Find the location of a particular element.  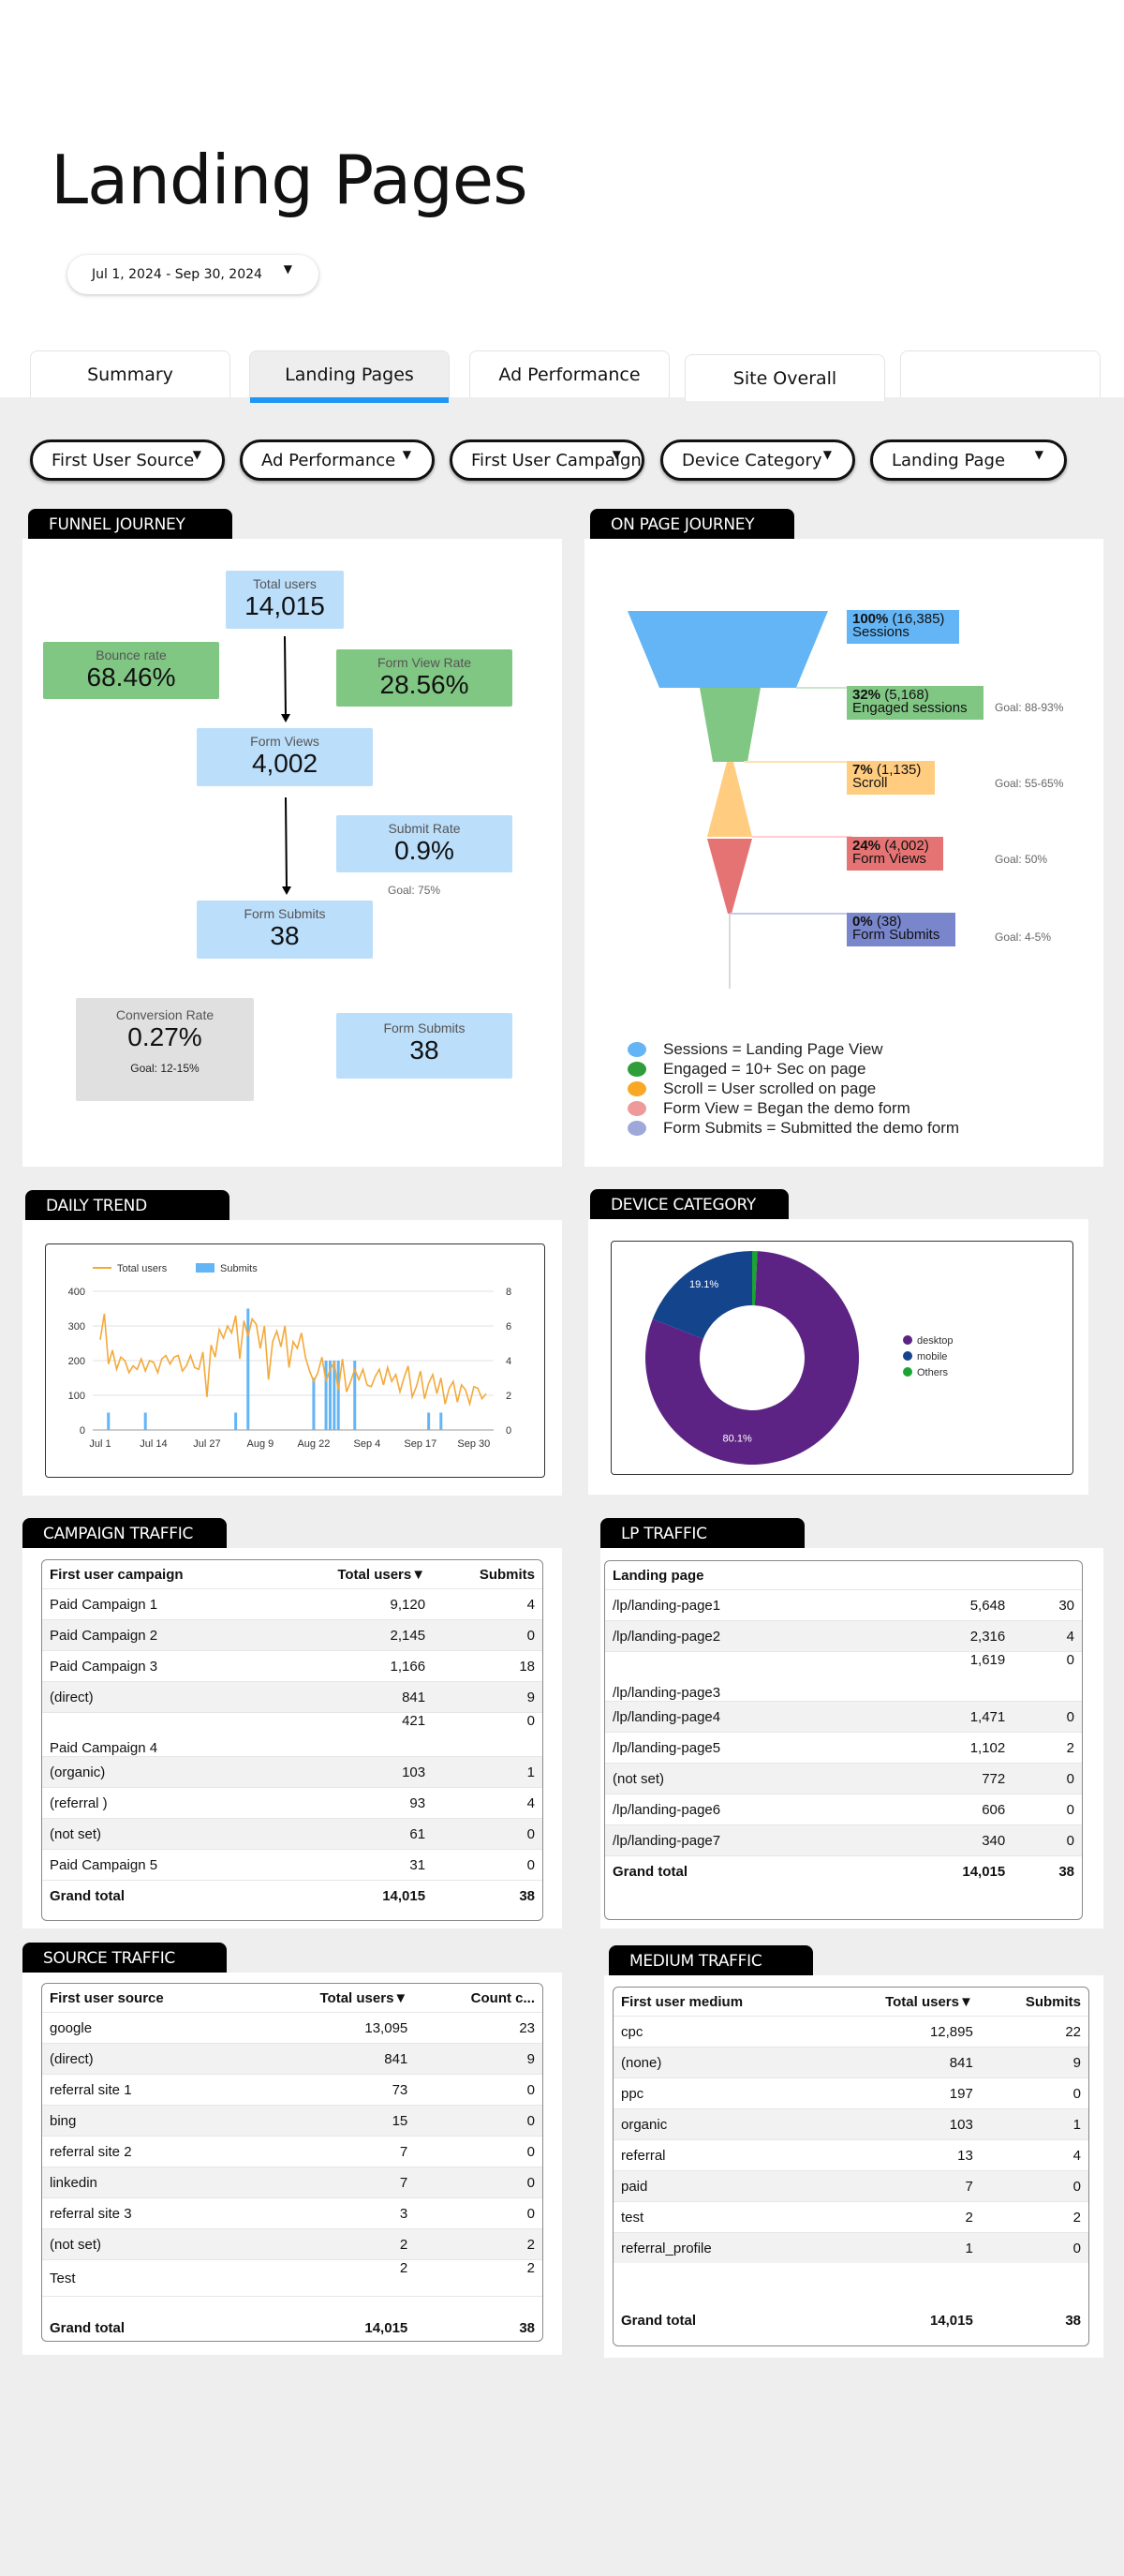

form-views-box: Form Views 4,002 is located at coordinates (285, 757).